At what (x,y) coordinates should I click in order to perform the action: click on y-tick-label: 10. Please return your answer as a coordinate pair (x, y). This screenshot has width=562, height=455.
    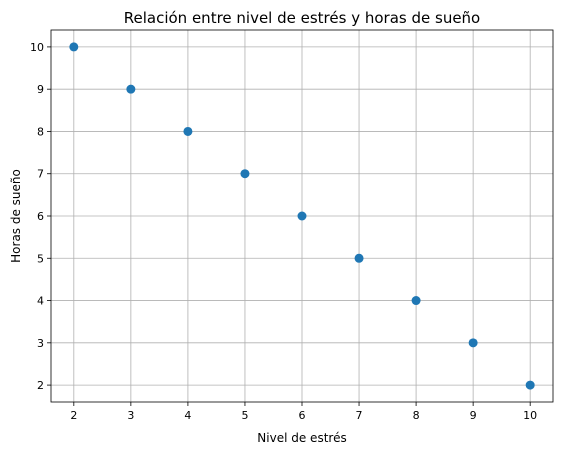
    Looking at the image, I should click on (37, 47).